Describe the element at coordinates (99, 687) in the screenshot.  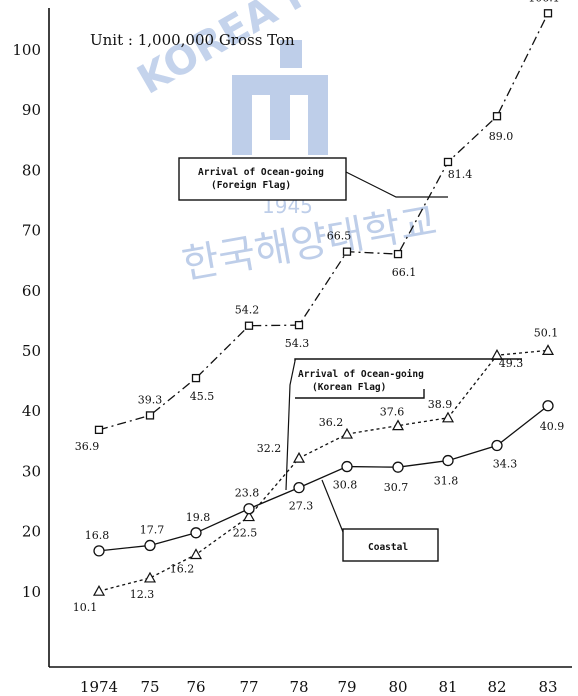
I see `x-tick-label: 1974` at that location.